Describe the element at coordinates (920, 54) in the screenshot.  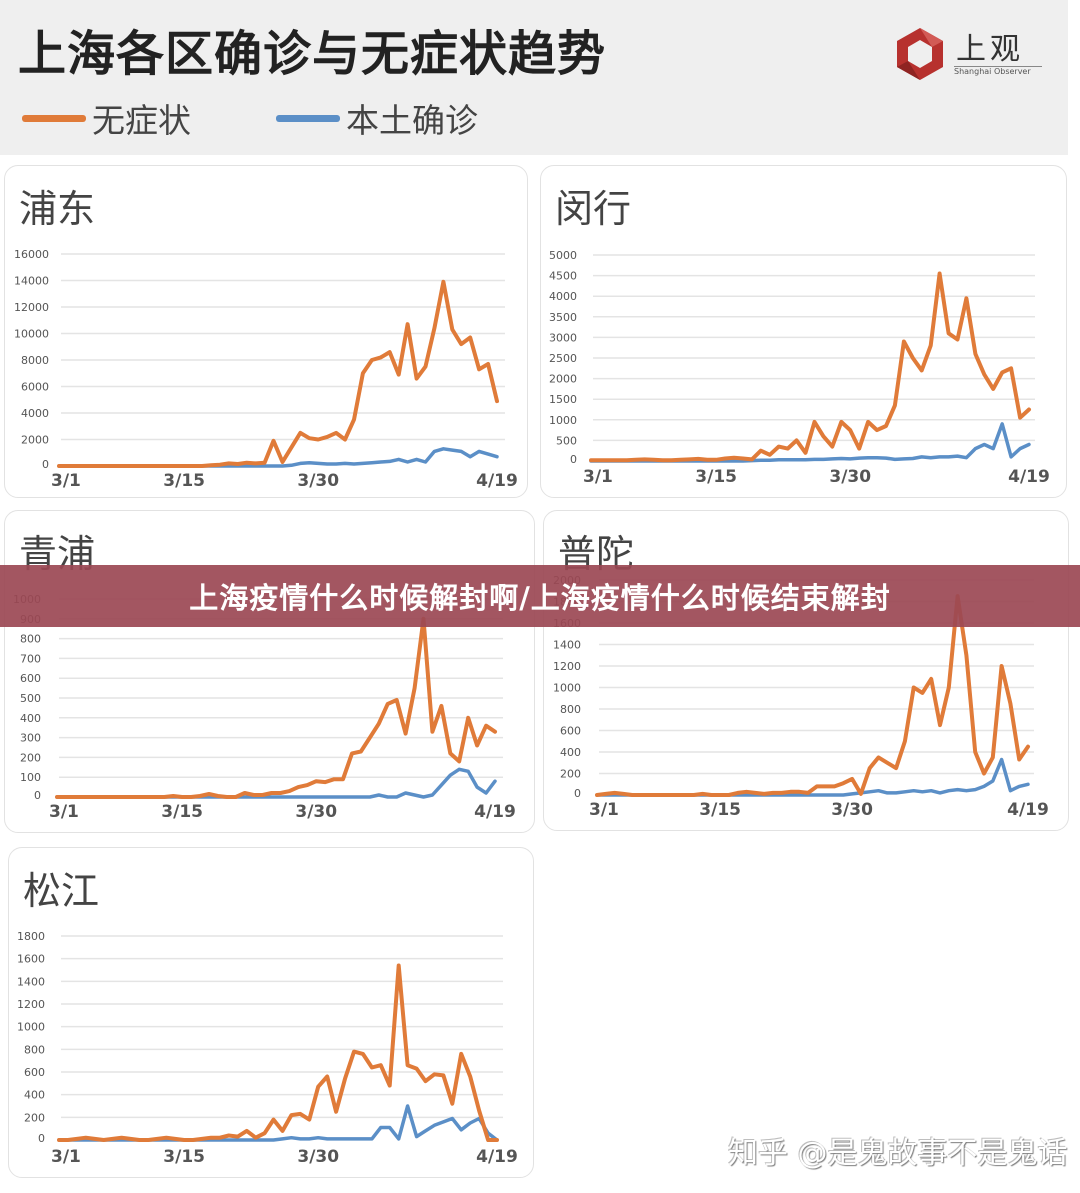
I see `hexagon-logo-icon` at that location.